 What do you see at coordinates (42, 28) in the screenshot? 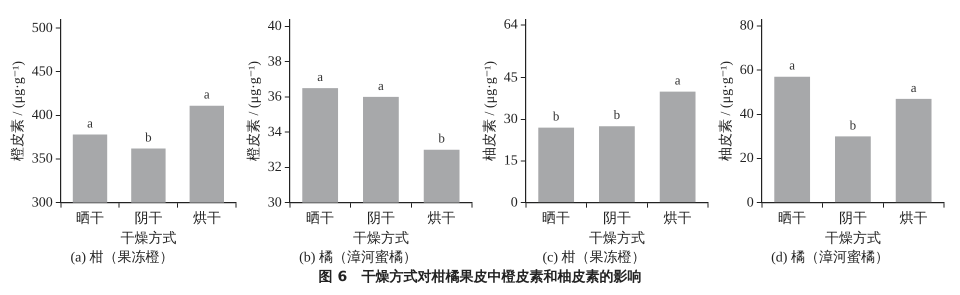
I see `y-tick-label: 500` at bounding box center [42, 28].